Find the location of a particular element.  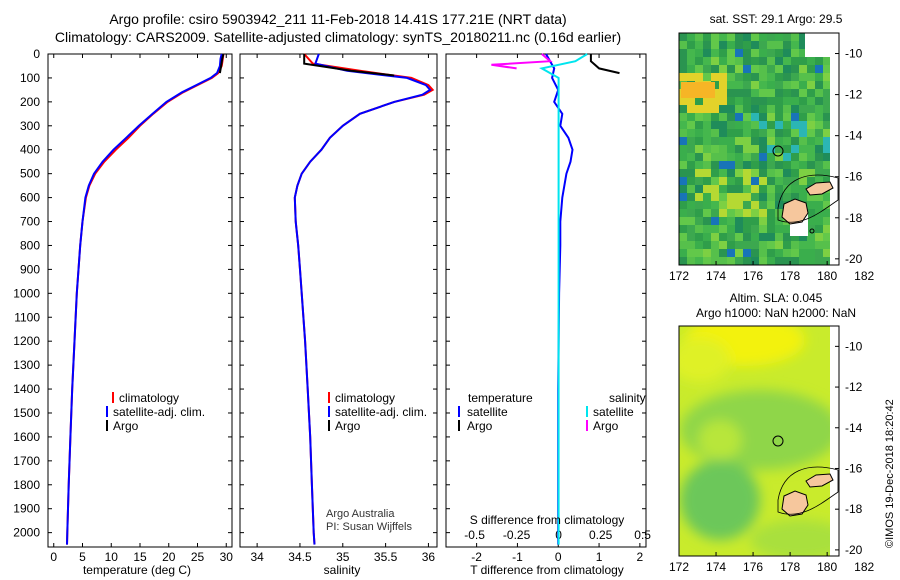

sla_map-lon-label: 176 is located at coordinates (753, 567).